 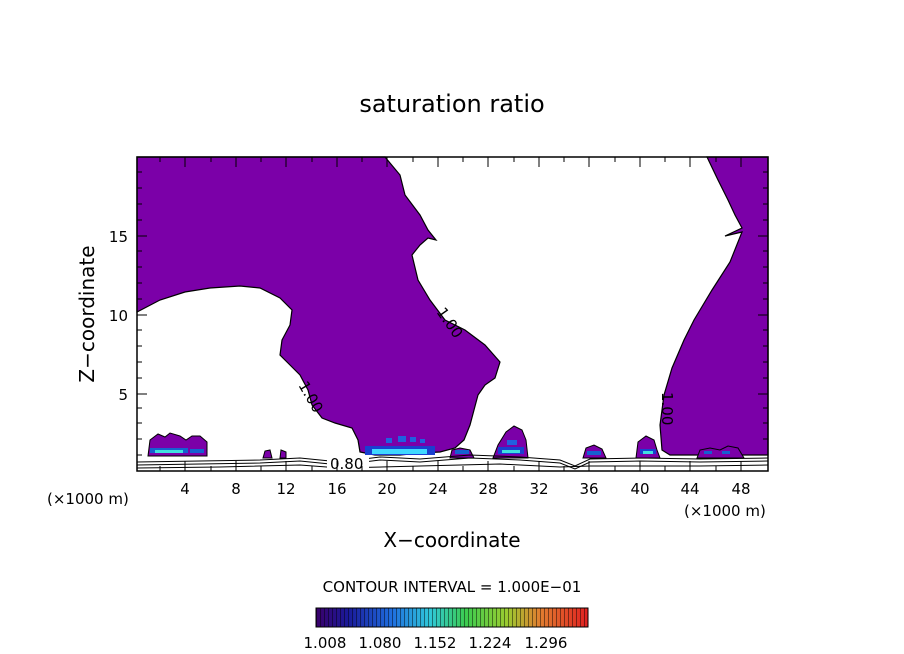 I want to click on x-tick-label: 40, so click(x=639, y=489).